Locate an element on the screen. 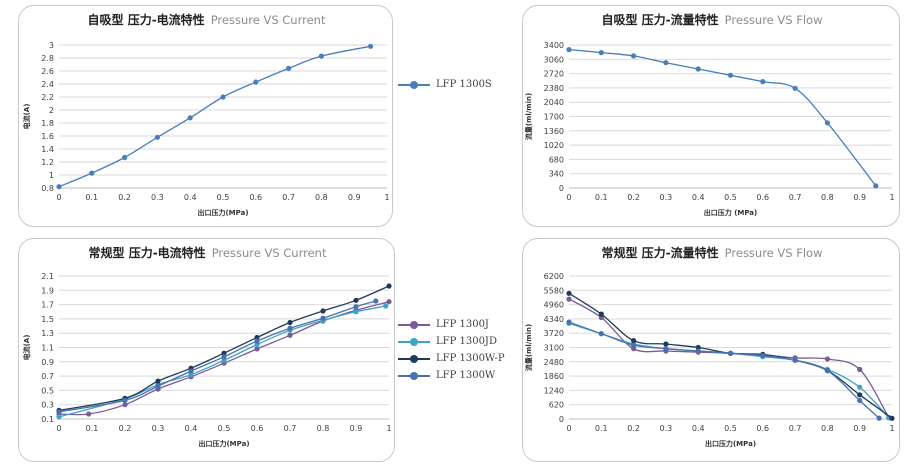  y-tick-label: 4340 is located at coordinates (554, 319).